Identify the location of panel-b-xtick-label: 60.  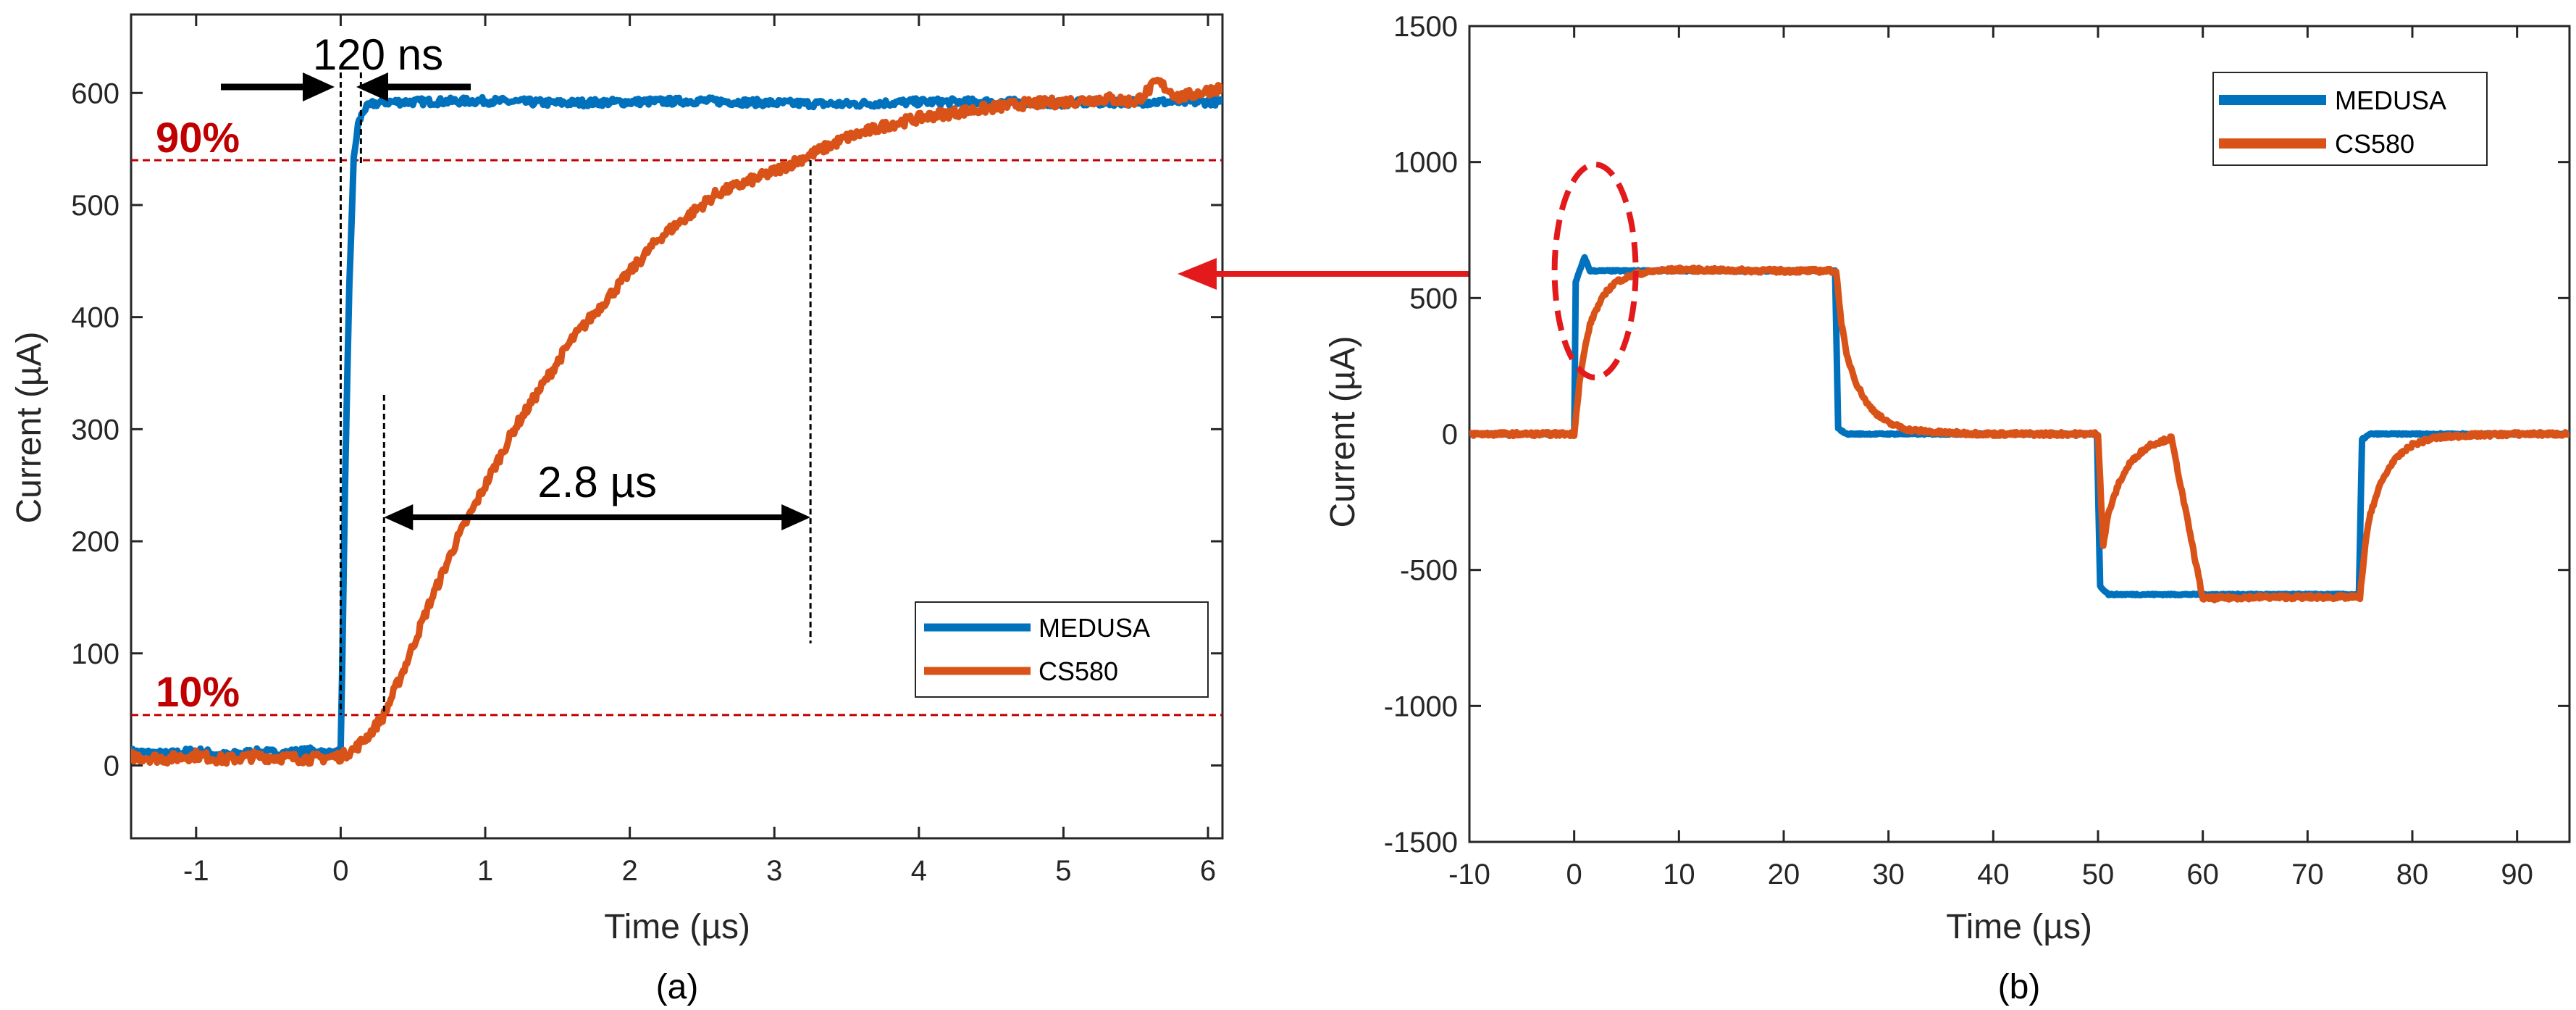
(2202, 874).